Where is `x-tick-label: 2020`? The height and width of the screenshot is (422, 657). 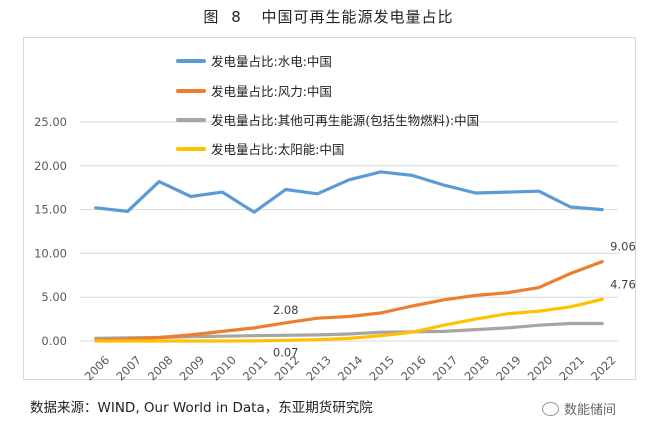
x-tick-label: 2020 is located at coordinates (540, 368).